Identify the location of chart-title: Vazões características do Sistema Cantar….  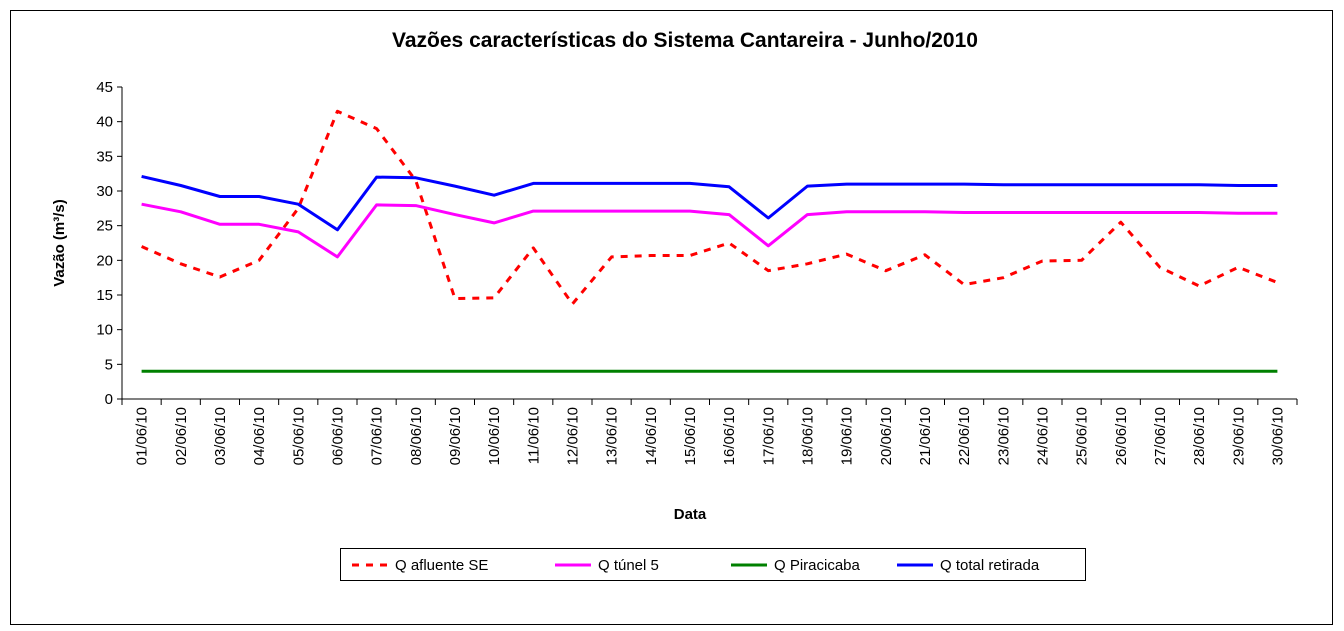
(685, 40).